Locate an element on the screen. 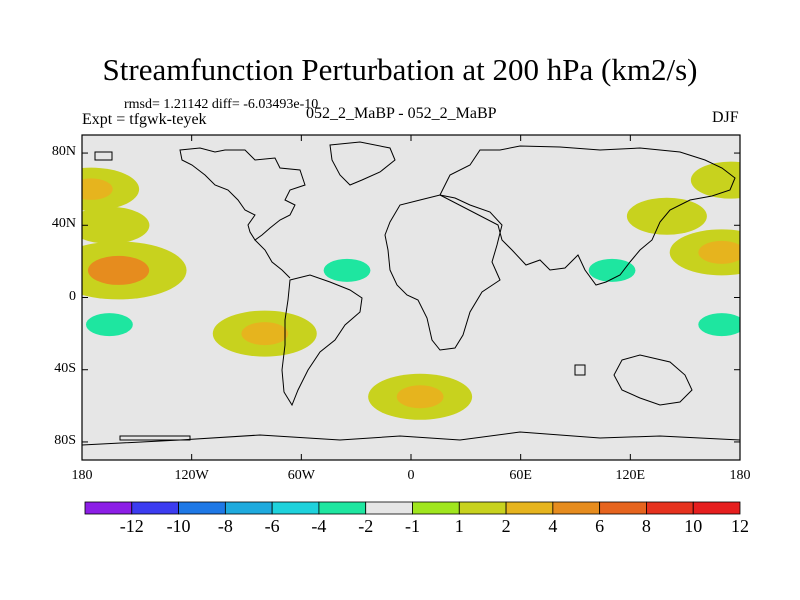  lon-tick-label: 60E is located at coordinates (520, 475).